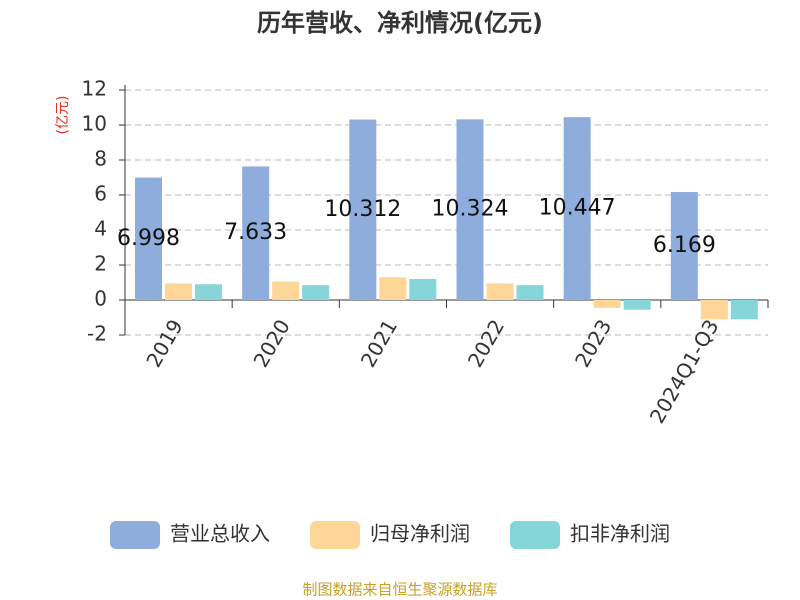 The width and height of the screenshot is (800, 600). I want to click on y-tick-label: 8, so click(100, 159).